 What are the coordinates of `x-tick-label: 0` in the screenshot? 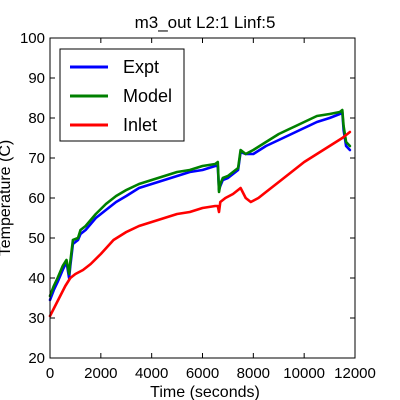 It's located at (50, 373).